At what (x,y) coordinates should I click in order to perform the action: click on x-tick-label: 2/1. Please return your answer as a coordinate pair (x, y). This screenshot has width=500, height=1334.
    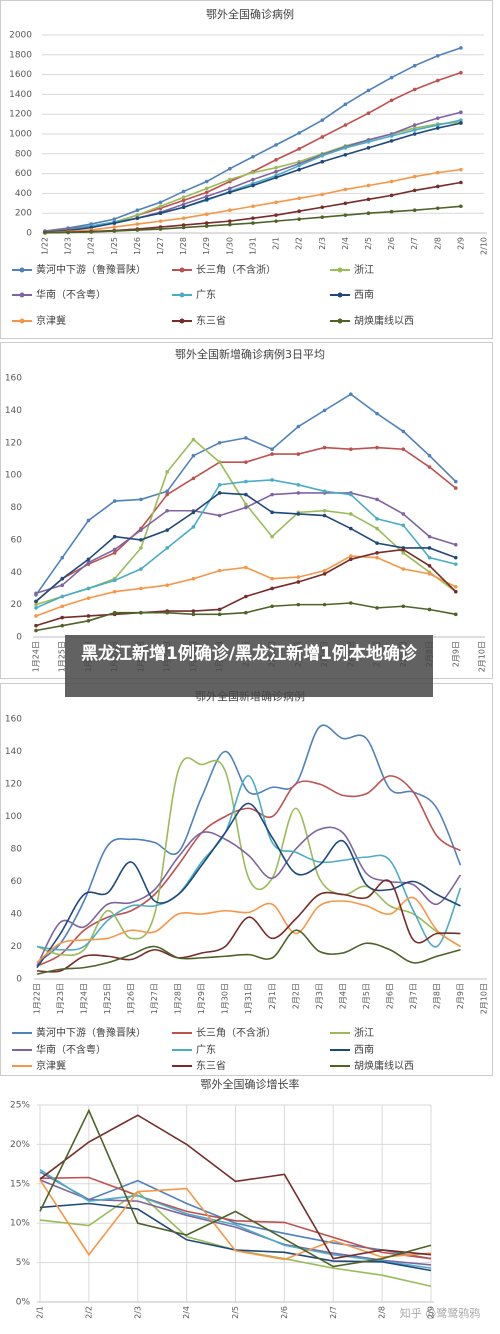
    Looking at the image, I should click on (276, 243).